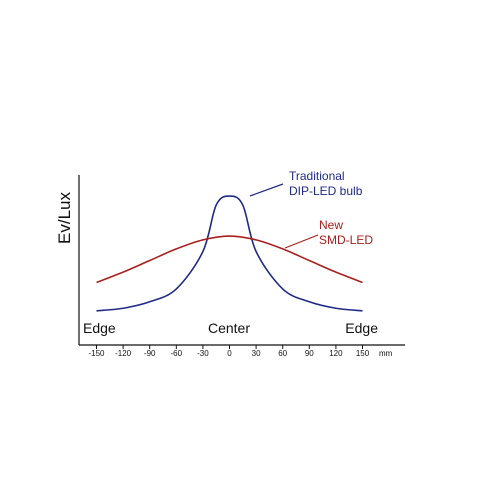 The image size is (500, 500). What do you see at coordinates (177, 353) in the screenshot?
I see `x-tick-label: -60` at bounding box center [177, 353].